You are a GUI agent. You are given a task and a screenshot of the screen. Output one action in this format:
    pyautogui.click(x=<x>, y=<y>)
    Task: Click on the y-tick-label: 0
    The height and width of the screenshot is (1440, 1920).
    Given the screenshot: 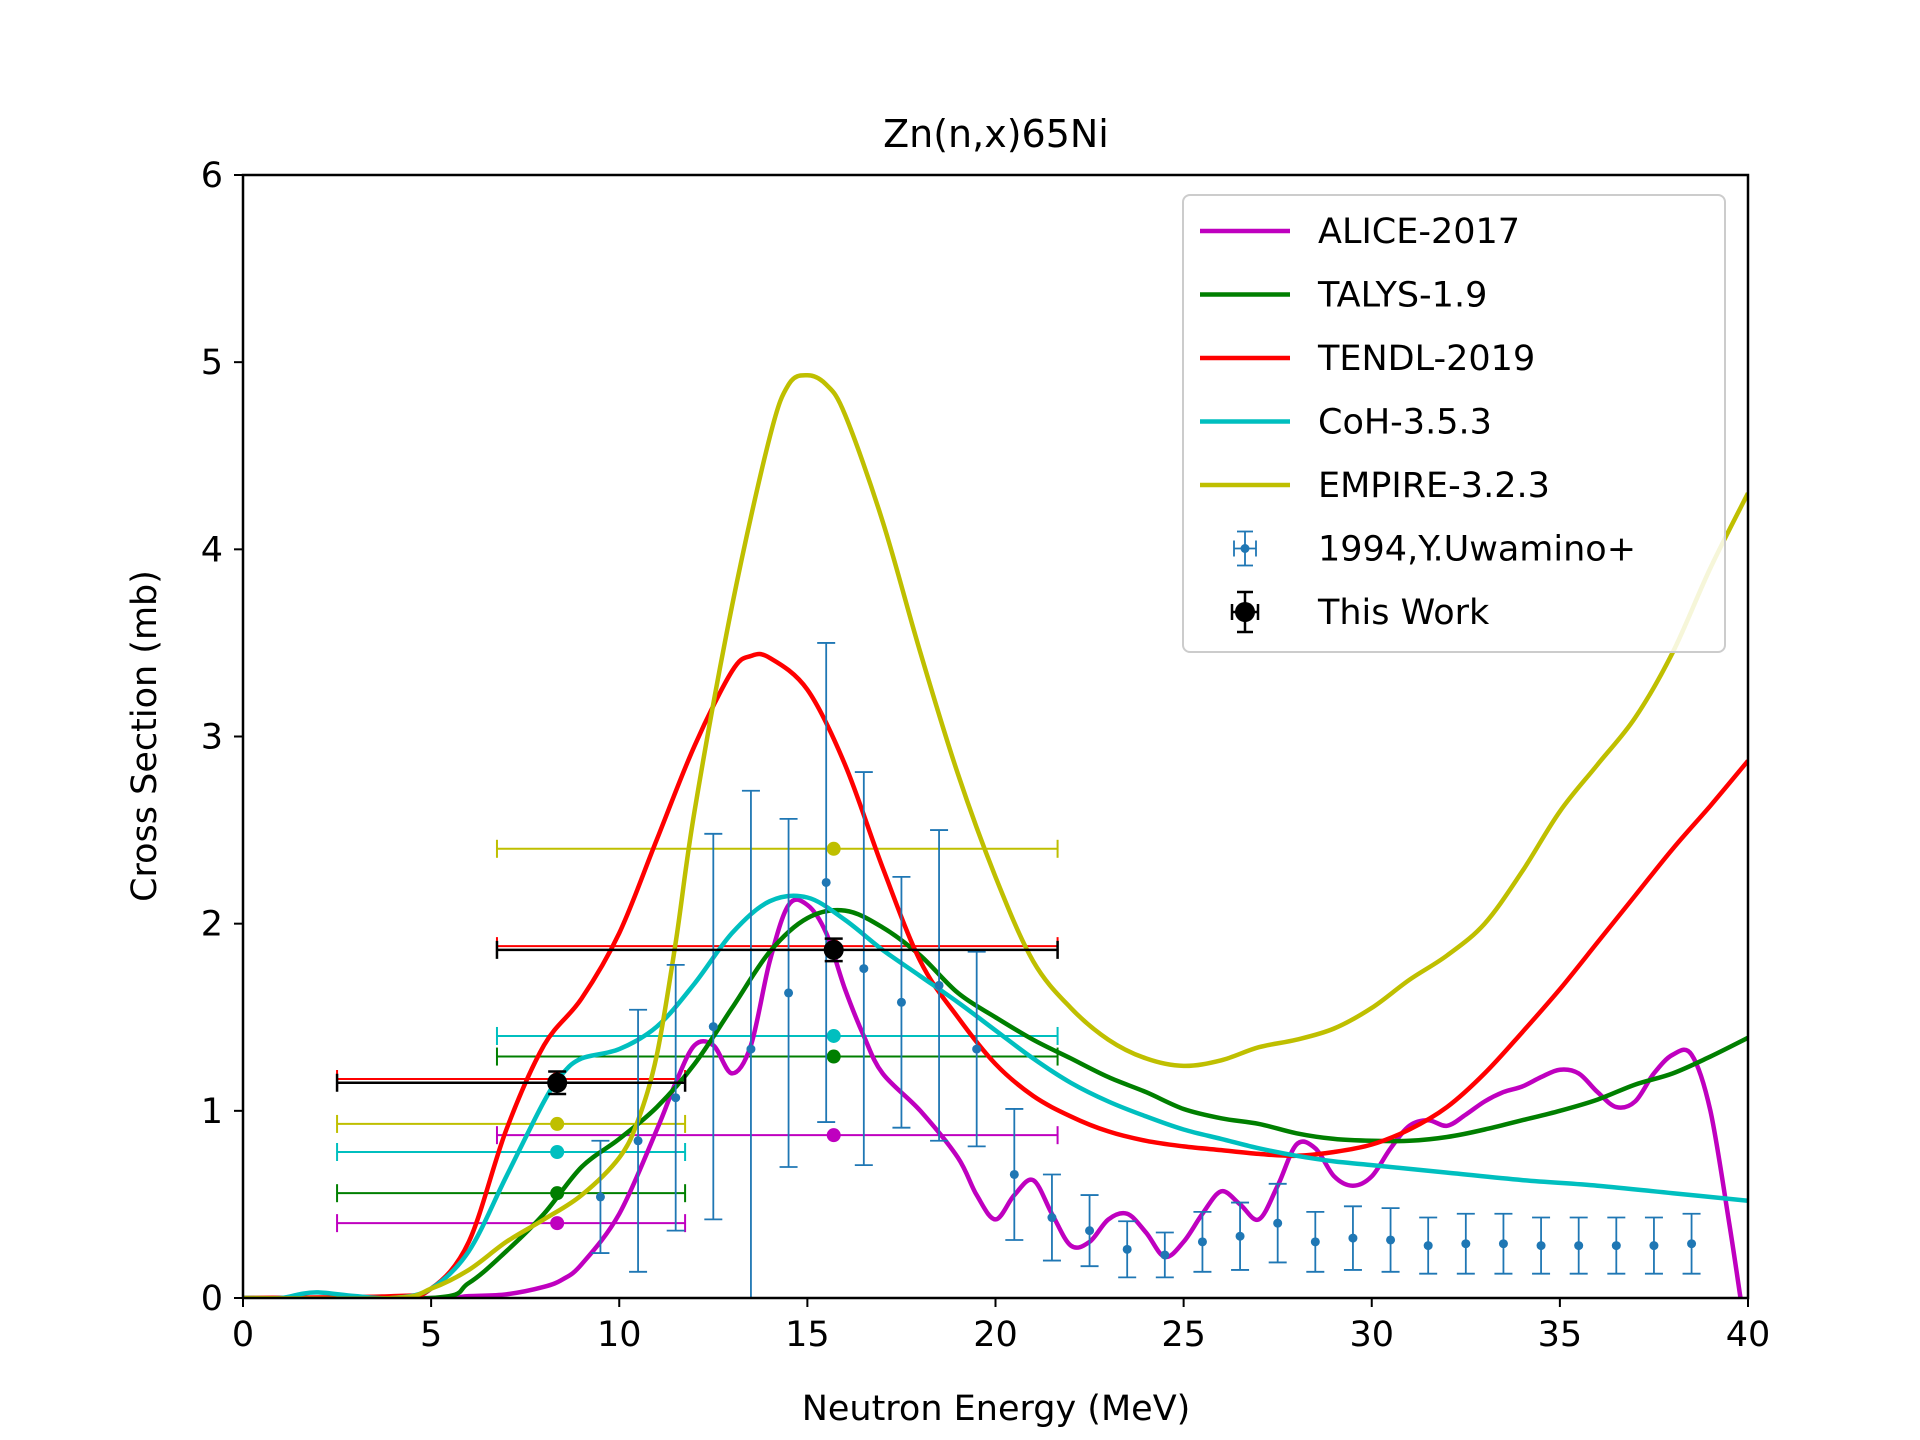 What is the action you would take?
    pyautogui.click(x=212, y=1299)
    